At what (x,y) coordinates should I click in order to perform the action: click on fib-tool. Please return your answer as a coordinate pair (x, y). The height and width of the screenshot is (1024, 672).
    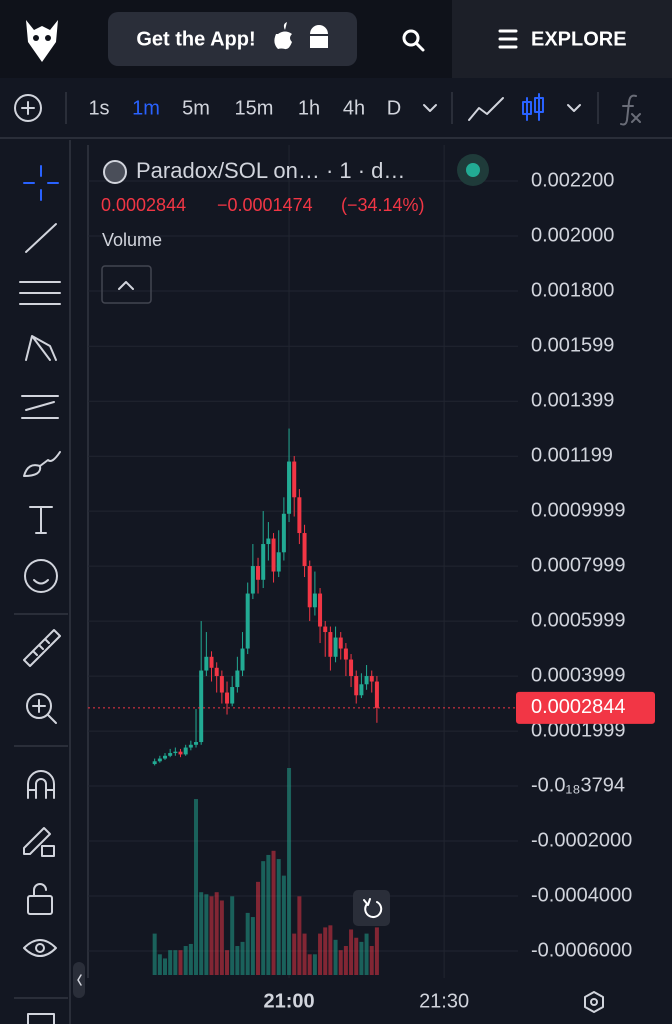
    Looking at the image, I should click on (40, 293).